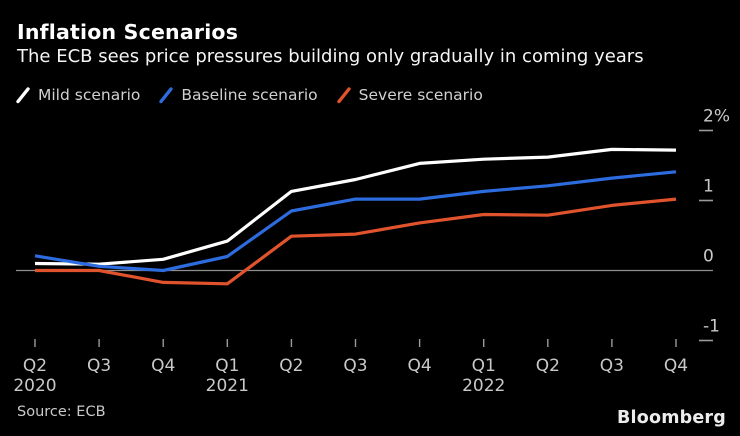 This screenshot has height=436, width=740. Describe the element at coordinates (89, 95) in the screenshot. I see `legend-label-mild: Mild scenario` at that location.